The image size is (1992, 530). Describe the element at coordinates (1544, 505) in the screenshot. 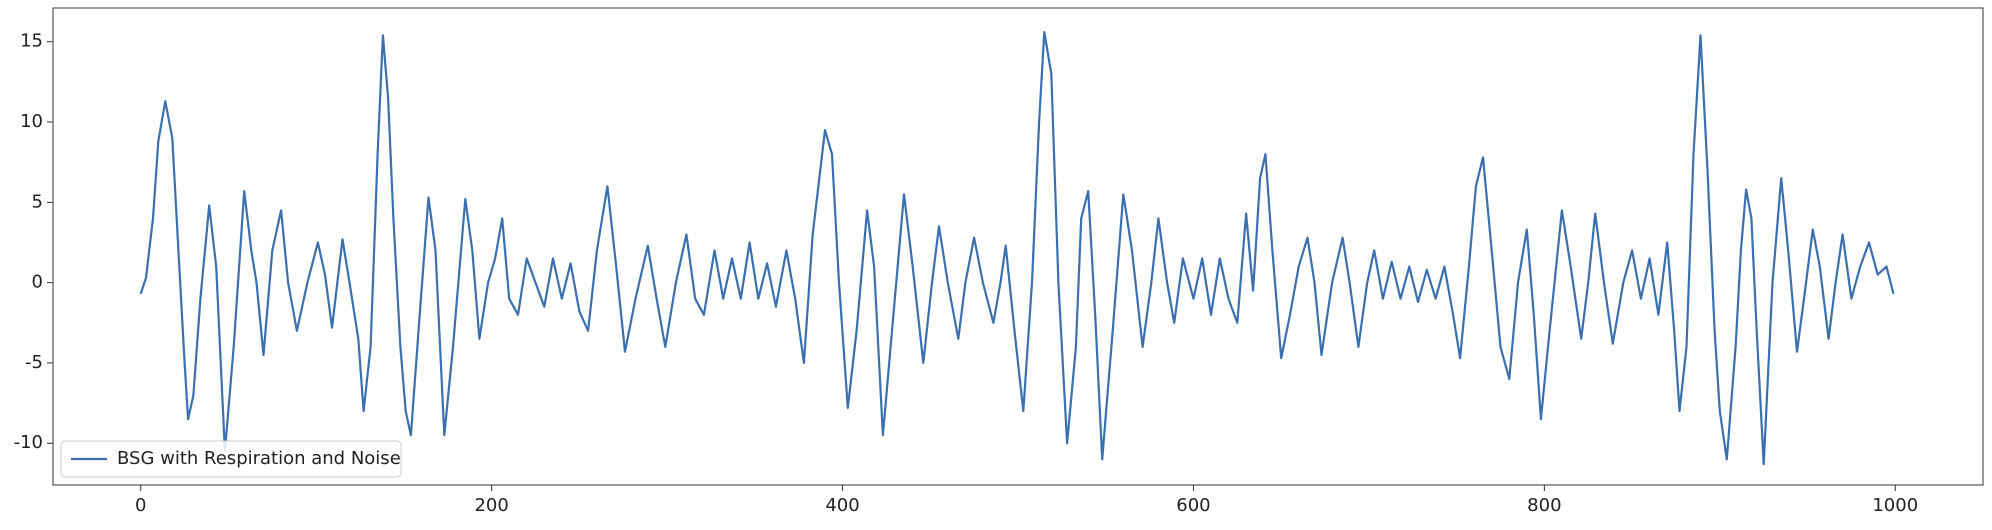

I see `x-tick-label: 800` at that location.